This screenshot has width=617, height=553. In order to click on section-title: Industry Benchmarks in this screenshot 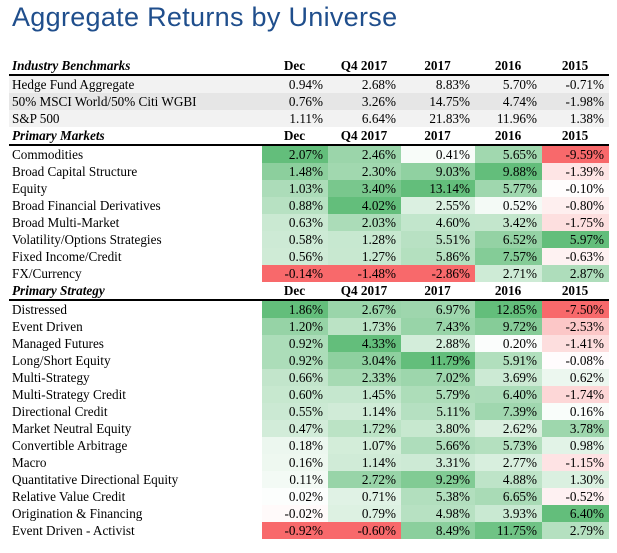, I will do `click(135, 66)`.